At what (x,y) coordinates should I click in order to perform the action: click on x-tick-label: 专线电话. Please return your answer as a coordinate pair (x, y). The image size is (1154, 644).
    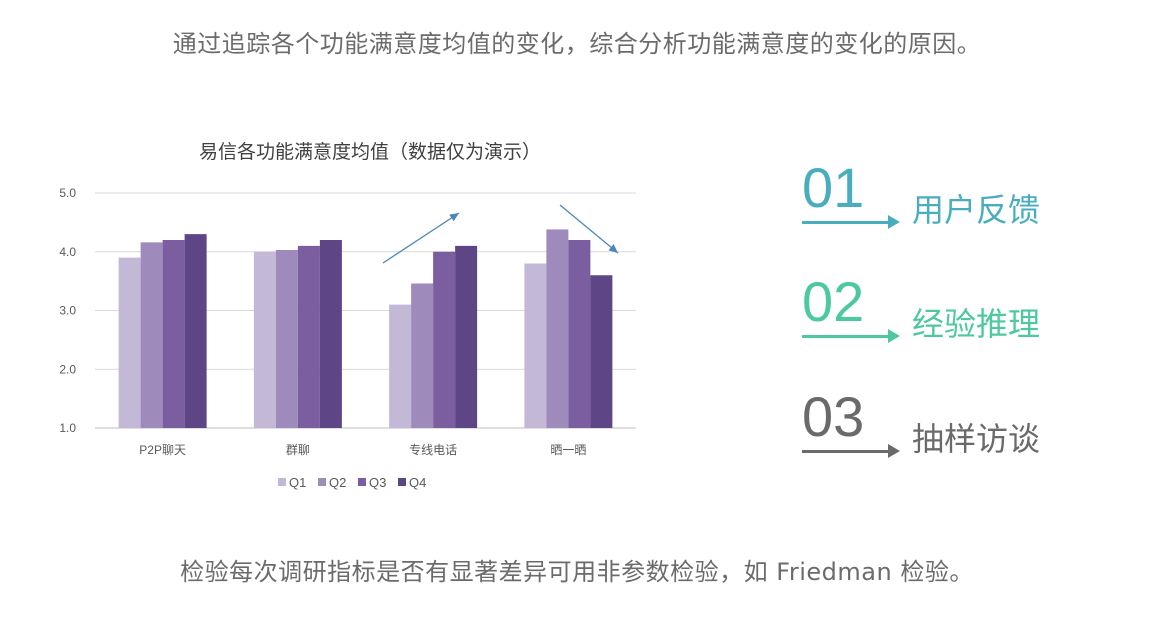
    Looking at the image, I should click on (433, 449).